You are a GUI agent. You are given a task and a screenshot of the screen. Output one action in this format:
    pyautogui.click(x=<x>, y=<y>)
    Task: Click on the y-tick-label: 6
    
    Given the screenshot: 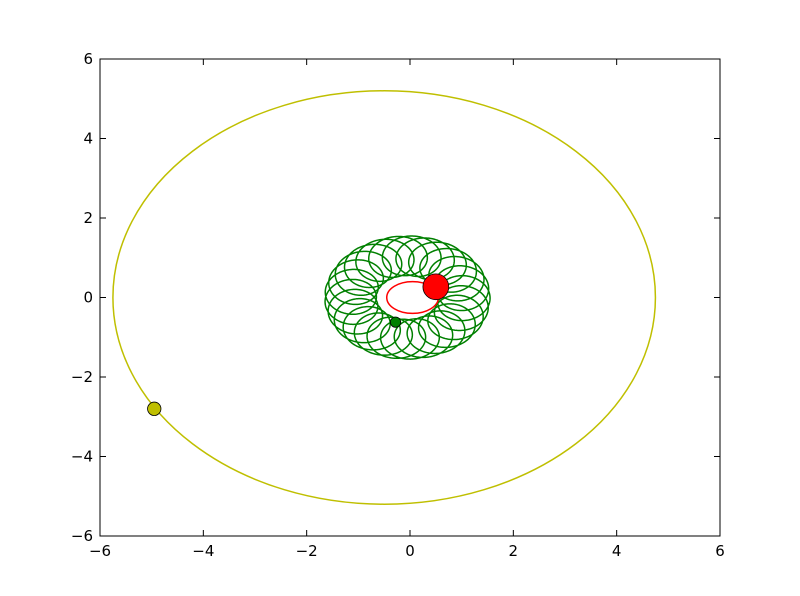 What is the action you would take?
    pyautogui.click(x=88, y=59)
    